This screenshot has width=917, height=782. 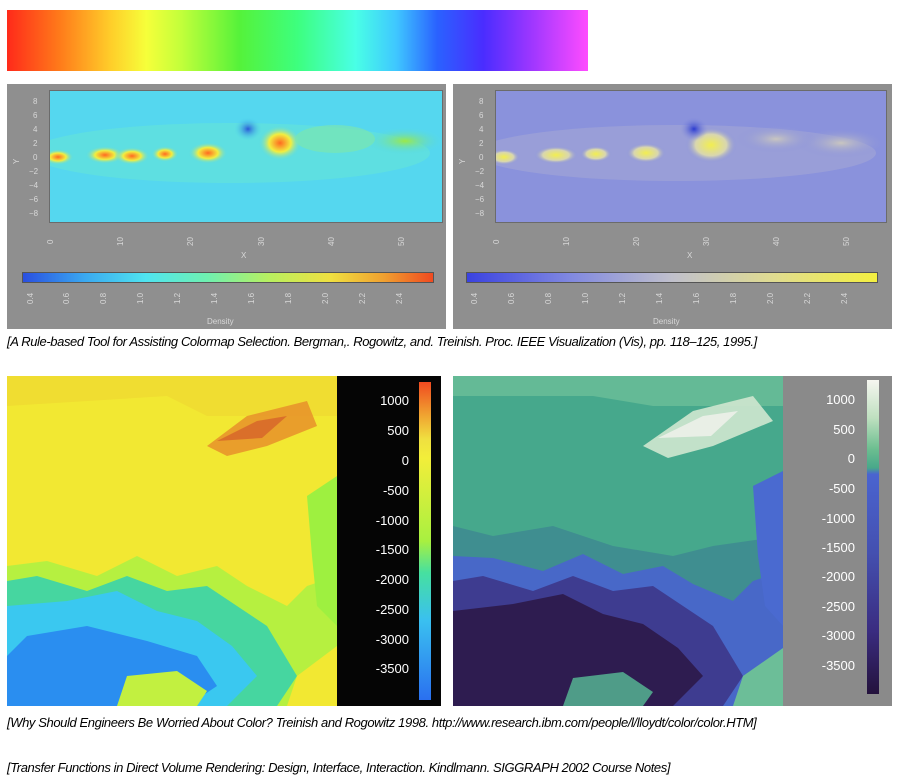 I want to click on rainbow-colormap-bar, so click(x=297, y=40).